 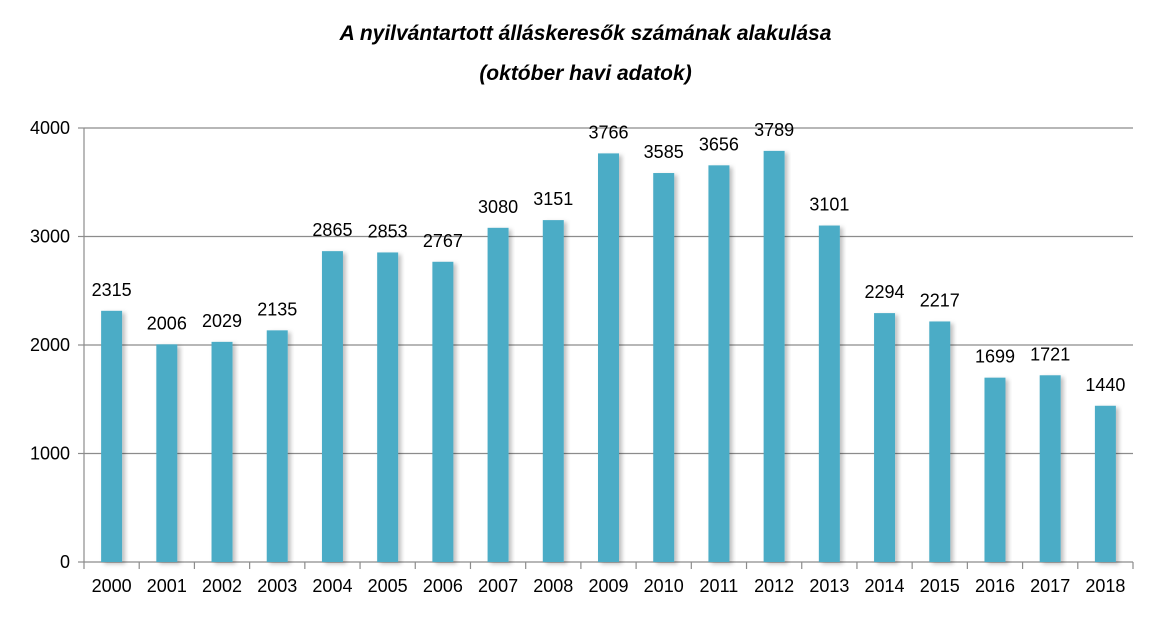 I want to click on data-label-2012: 3789, so click(x=774, y=130).